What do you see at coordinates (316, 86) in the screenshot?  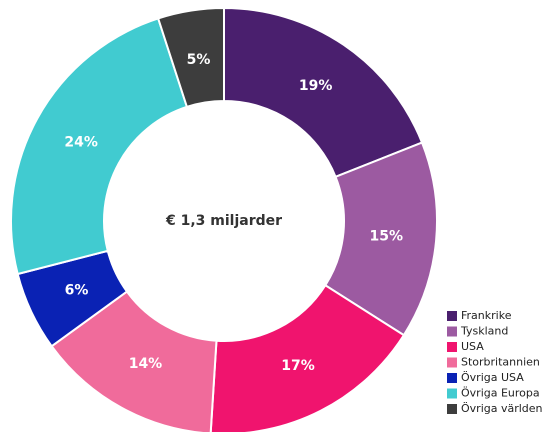 I see `data-label: 19%` at bounding box center [316, 86].